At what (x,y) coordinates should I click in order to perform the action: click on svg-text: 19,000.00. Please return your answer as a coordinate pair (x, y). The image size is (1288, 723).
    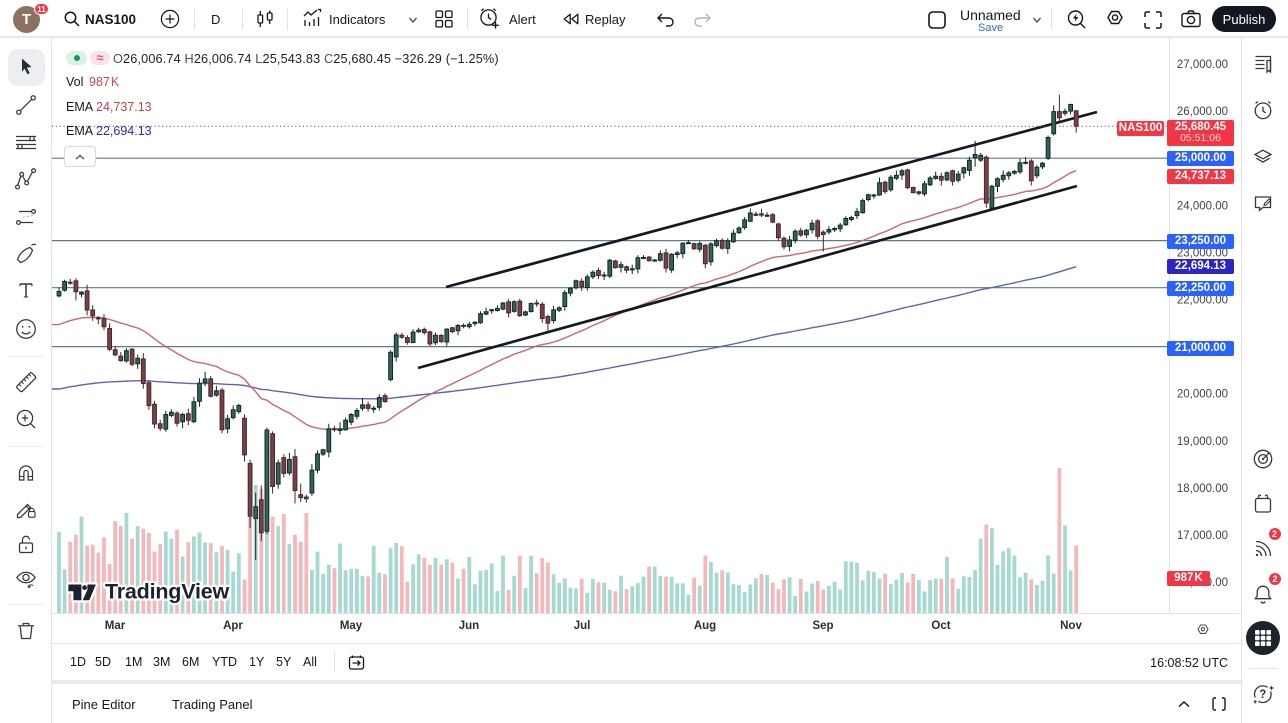
    Looking at the image, I should click on (1202, 442).